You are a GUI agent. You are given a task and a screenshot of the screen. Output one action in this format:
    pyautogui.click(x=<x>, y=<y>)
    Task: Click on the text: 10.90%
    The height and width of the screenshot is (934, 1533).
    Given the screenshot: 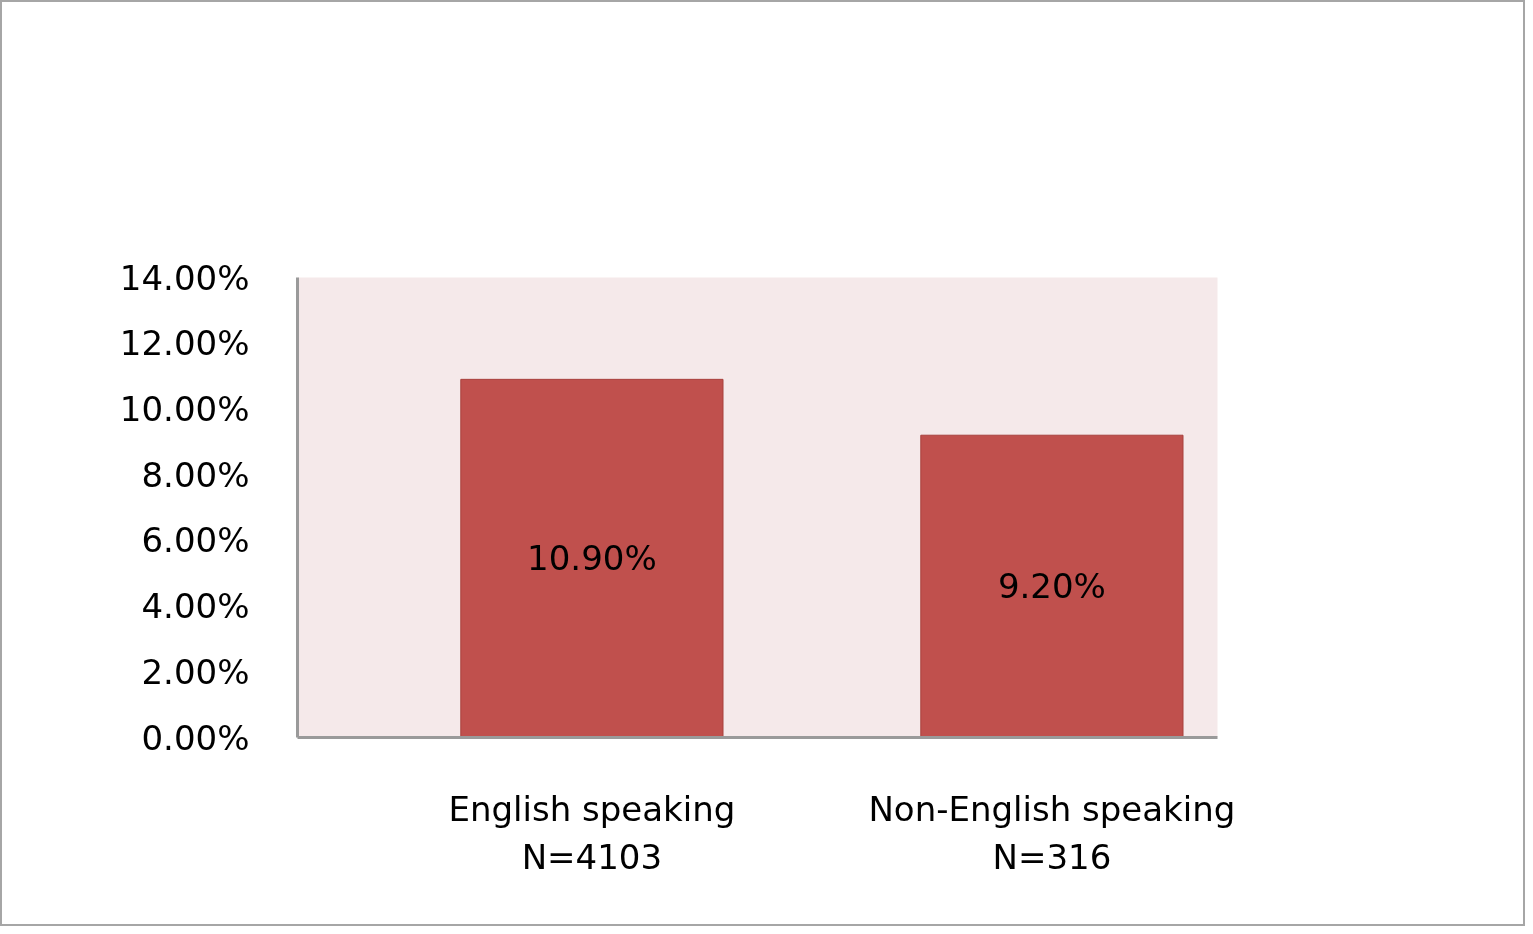 What is the action you would take?
    pyautogui.click(x=592, y=558)
    